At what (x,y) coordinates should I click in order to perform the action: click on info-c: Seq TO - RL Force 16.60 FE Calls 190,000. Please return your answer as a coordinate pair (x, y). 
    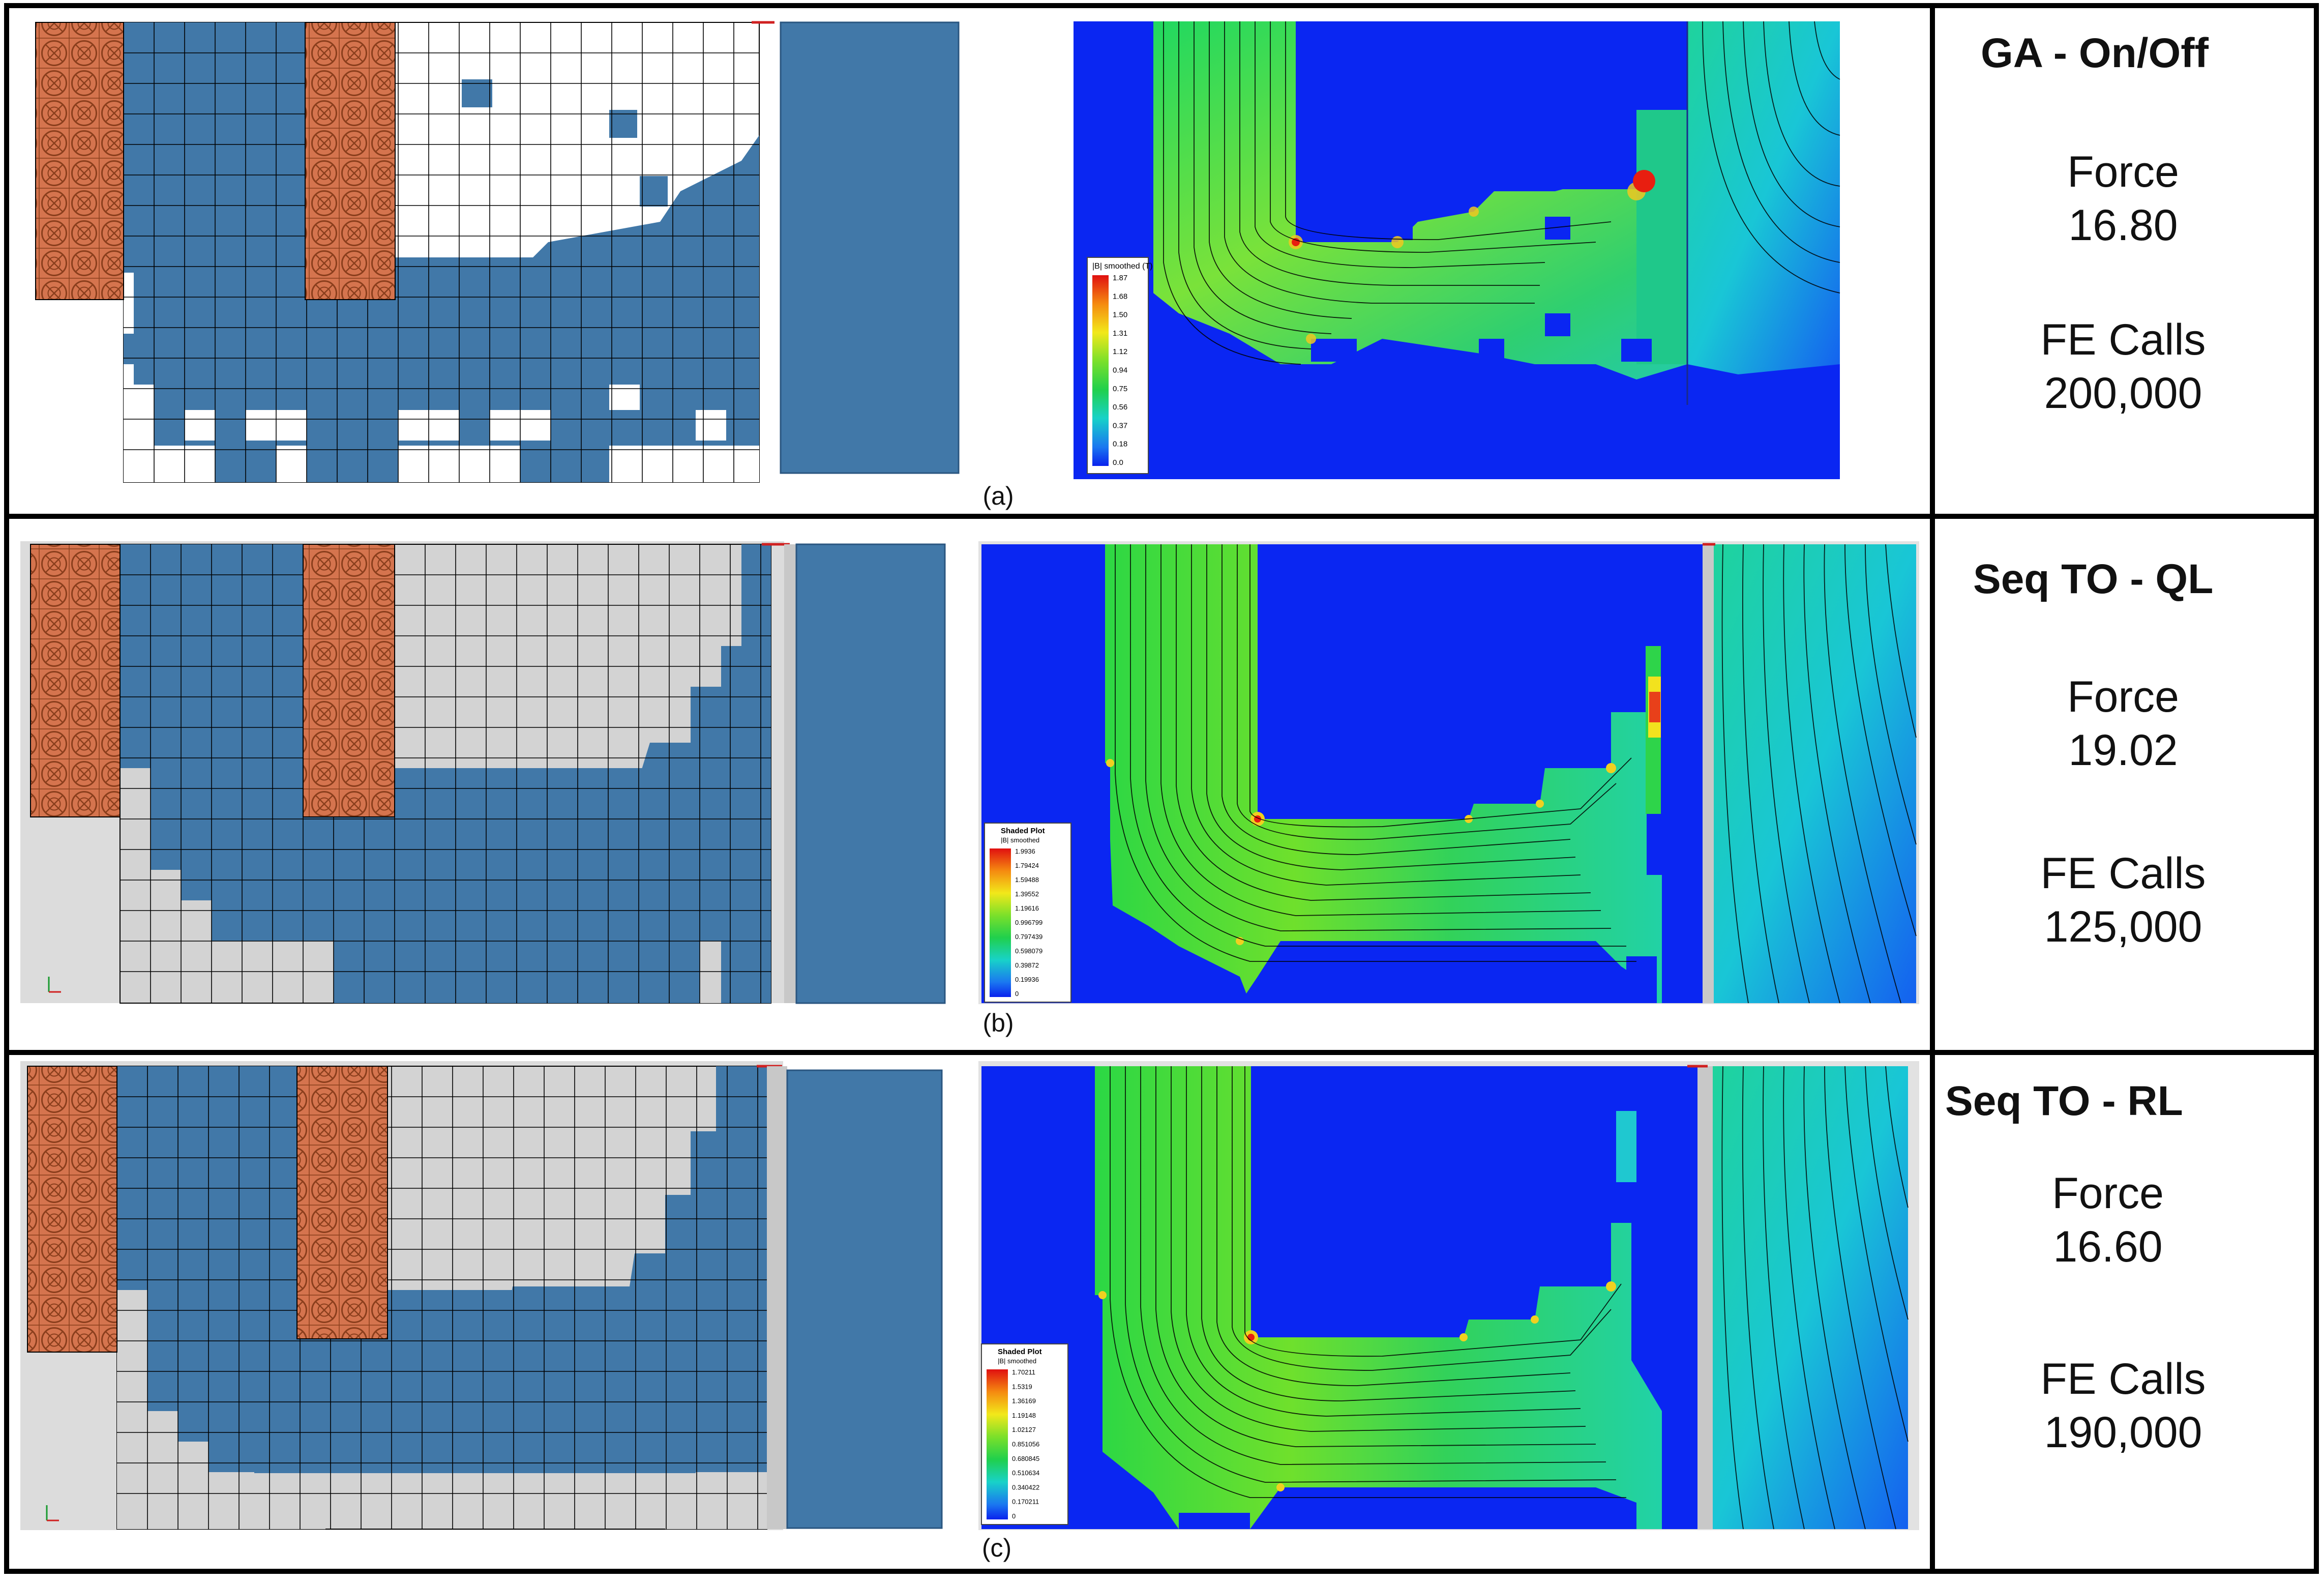
    Looking at the image, I should click on (2124, 1312).